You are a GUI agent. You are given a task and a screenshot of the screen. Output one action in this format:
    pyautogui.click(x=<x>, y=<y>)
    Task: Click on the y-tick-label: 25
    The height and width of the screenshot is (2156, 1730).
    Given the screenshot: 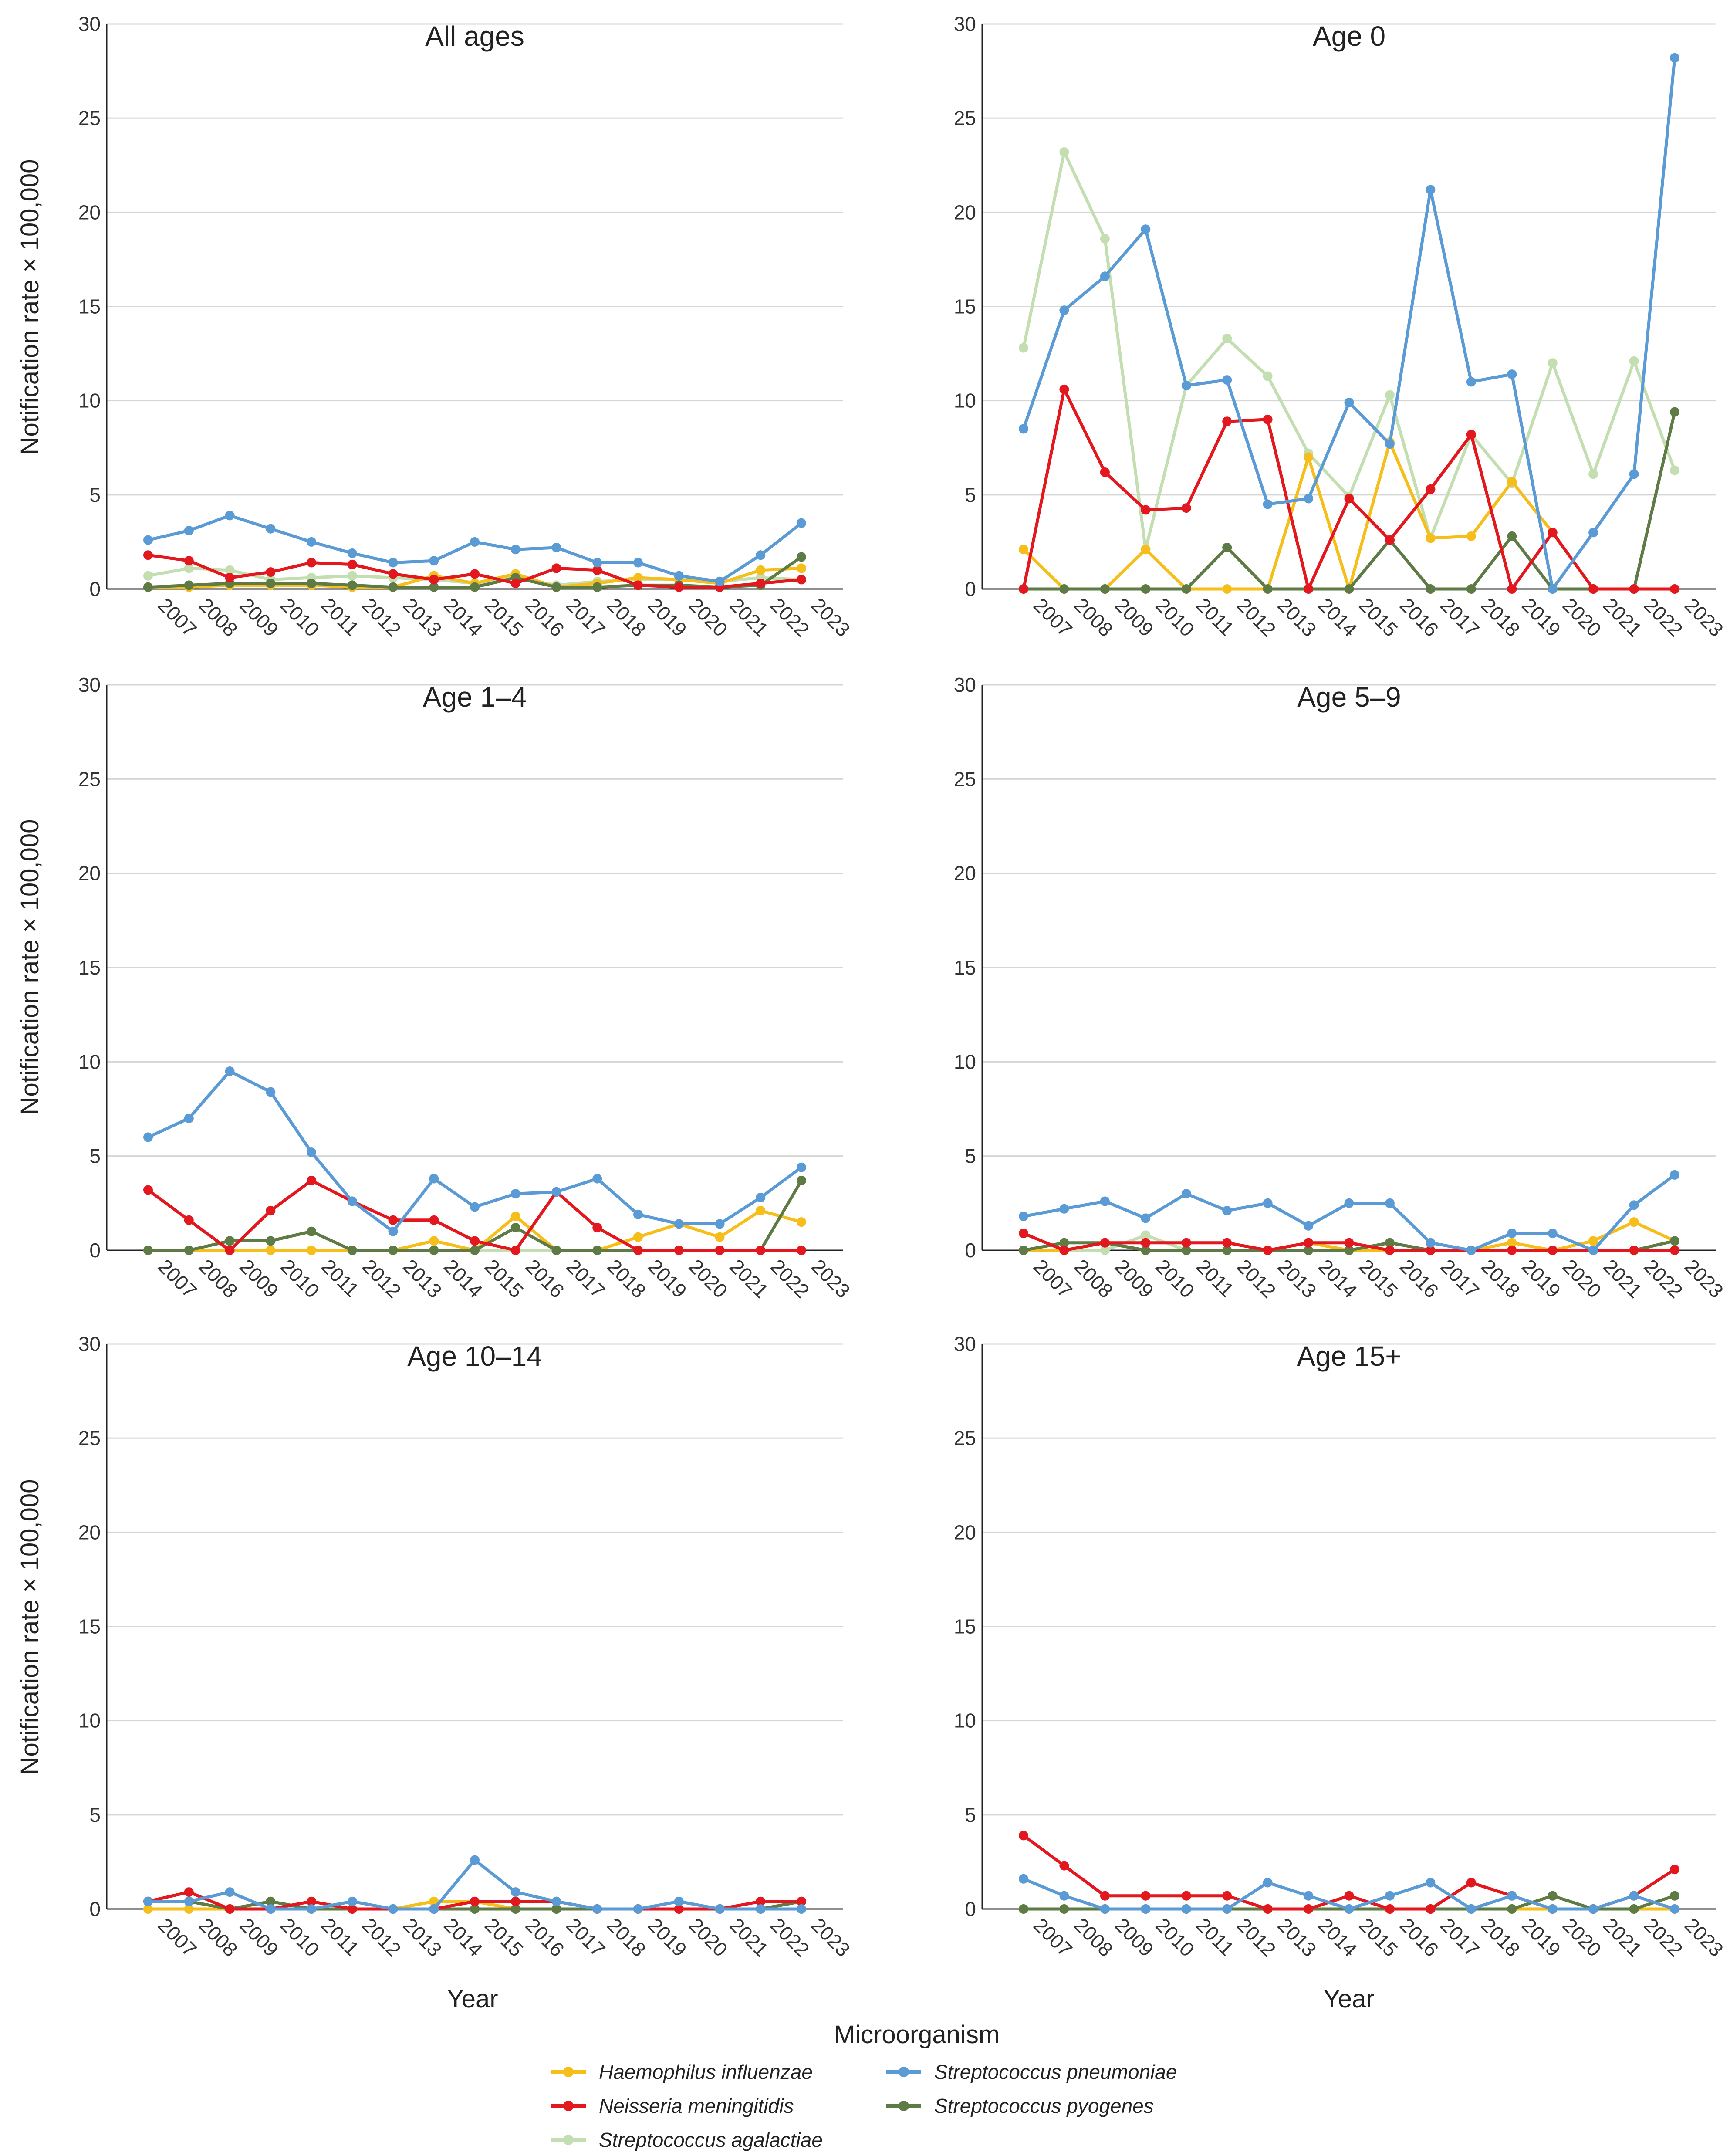 What is the action you would take?
    pyautogui.click(x=89, y=1438)
    